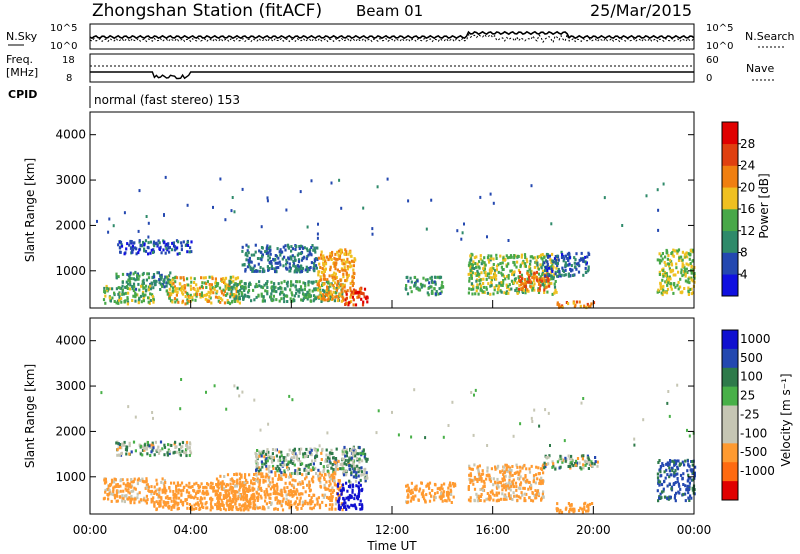 The width and height of the screenshot is (800, 554). Describe the element at coordinates (391, 546) in the screenshot. I see `time-axis-label: Time UT` at that location.